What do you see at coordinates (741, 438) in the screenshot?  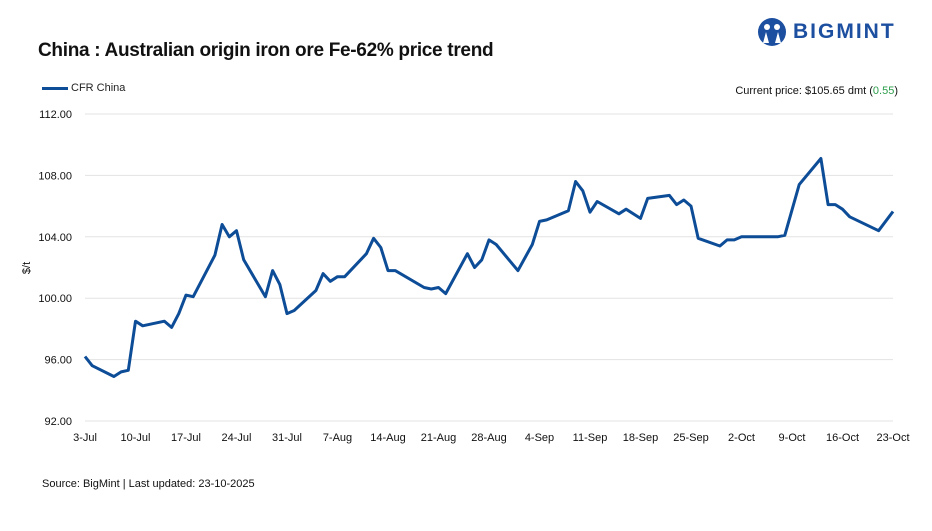 I see `x-tick-label: 2-Oct` at bounding box center [741, 438].